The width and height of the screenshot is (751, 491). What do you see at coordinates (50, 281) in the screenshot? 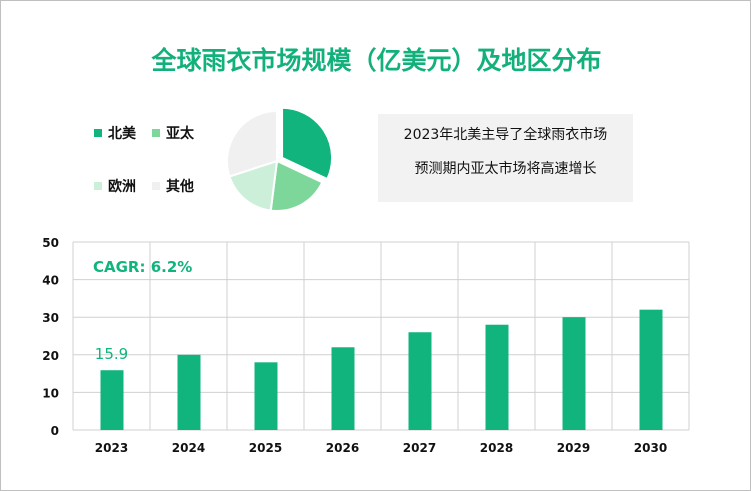
I see `y-tick-label: 40` at bounding box center [50, 281].